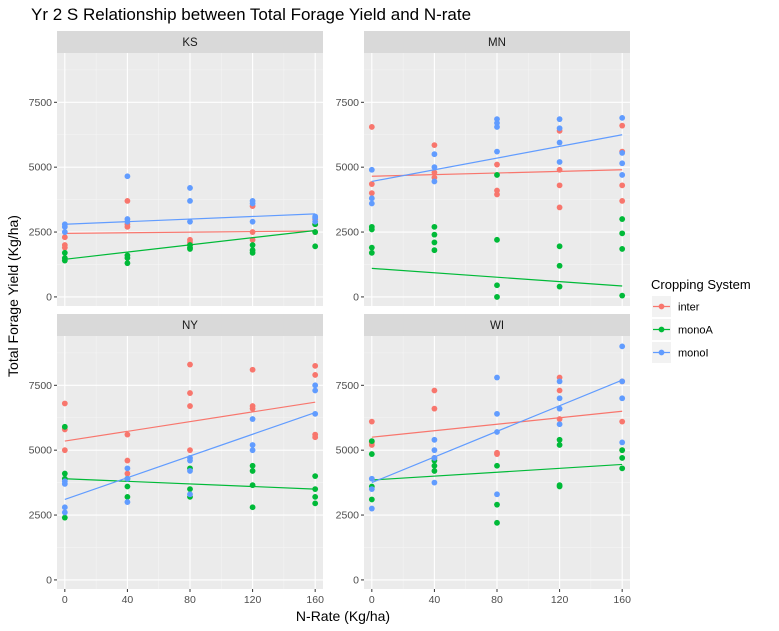 The image size is (779, 631). Describe the element at coordinates (497, 600) in the screenshot. I see `x-tick-label: 80` at that location.